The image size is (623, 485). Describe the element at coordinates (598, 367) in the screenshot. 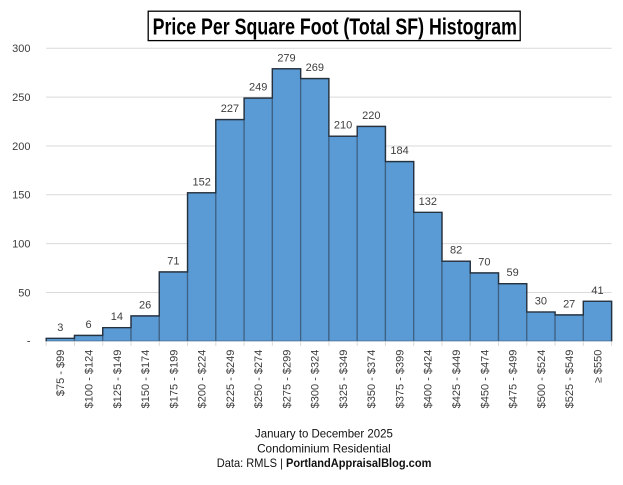

I see `svg-text: ≥ $550` at that location.